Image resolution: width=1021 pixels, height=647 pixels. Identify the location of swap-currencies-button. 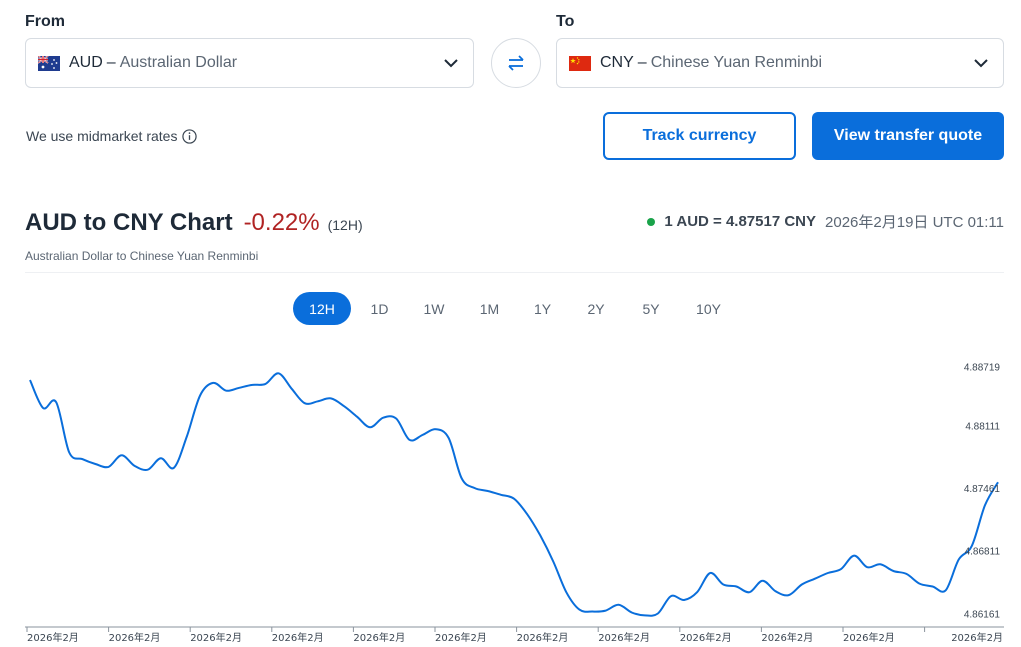
(516, 63).